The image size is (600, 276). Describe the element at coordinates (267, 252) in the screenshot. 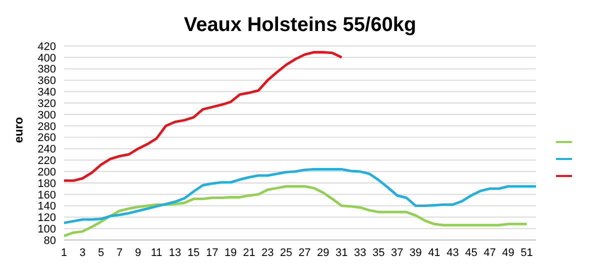

I see `x-tick-label: 23` at that location.